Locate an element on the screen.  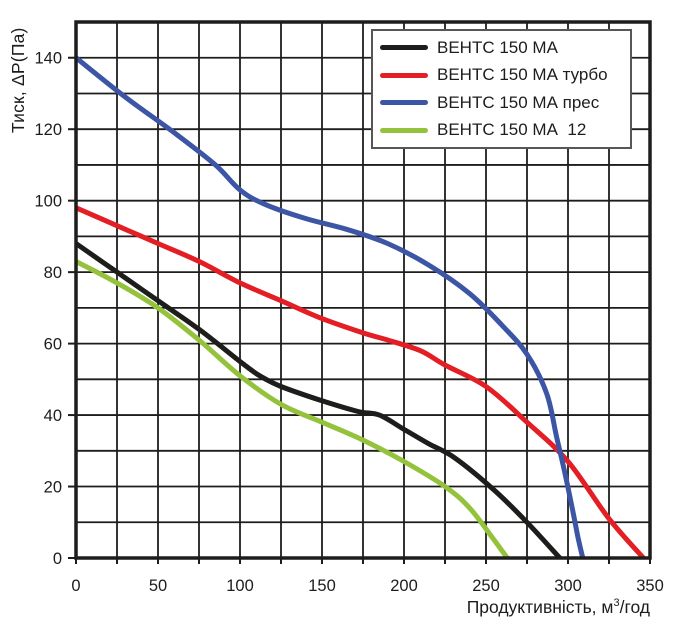
x-axis-title-sup: 3 is located at coordinates (616, 603).